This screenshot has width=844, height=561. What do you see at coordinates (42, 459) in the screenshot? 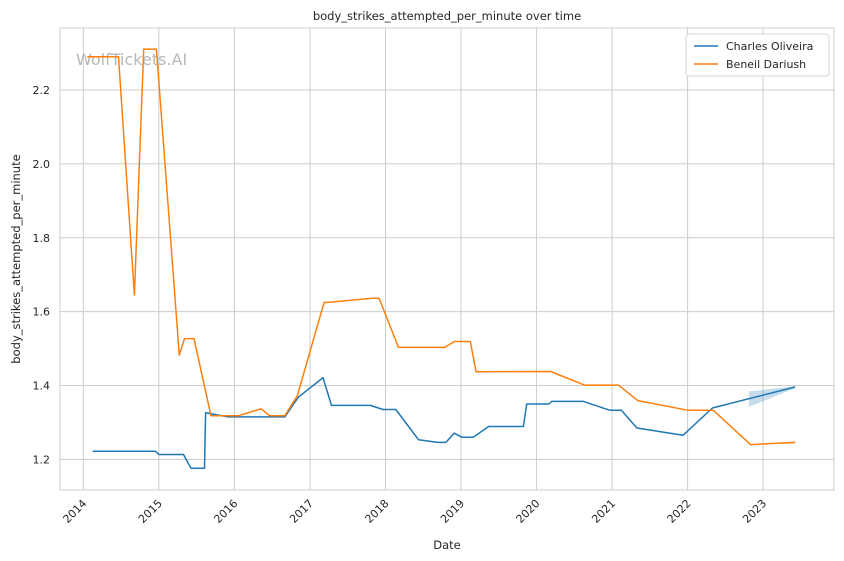
I see `y-tick-label: 1.2` at bounding box center [42, 459].